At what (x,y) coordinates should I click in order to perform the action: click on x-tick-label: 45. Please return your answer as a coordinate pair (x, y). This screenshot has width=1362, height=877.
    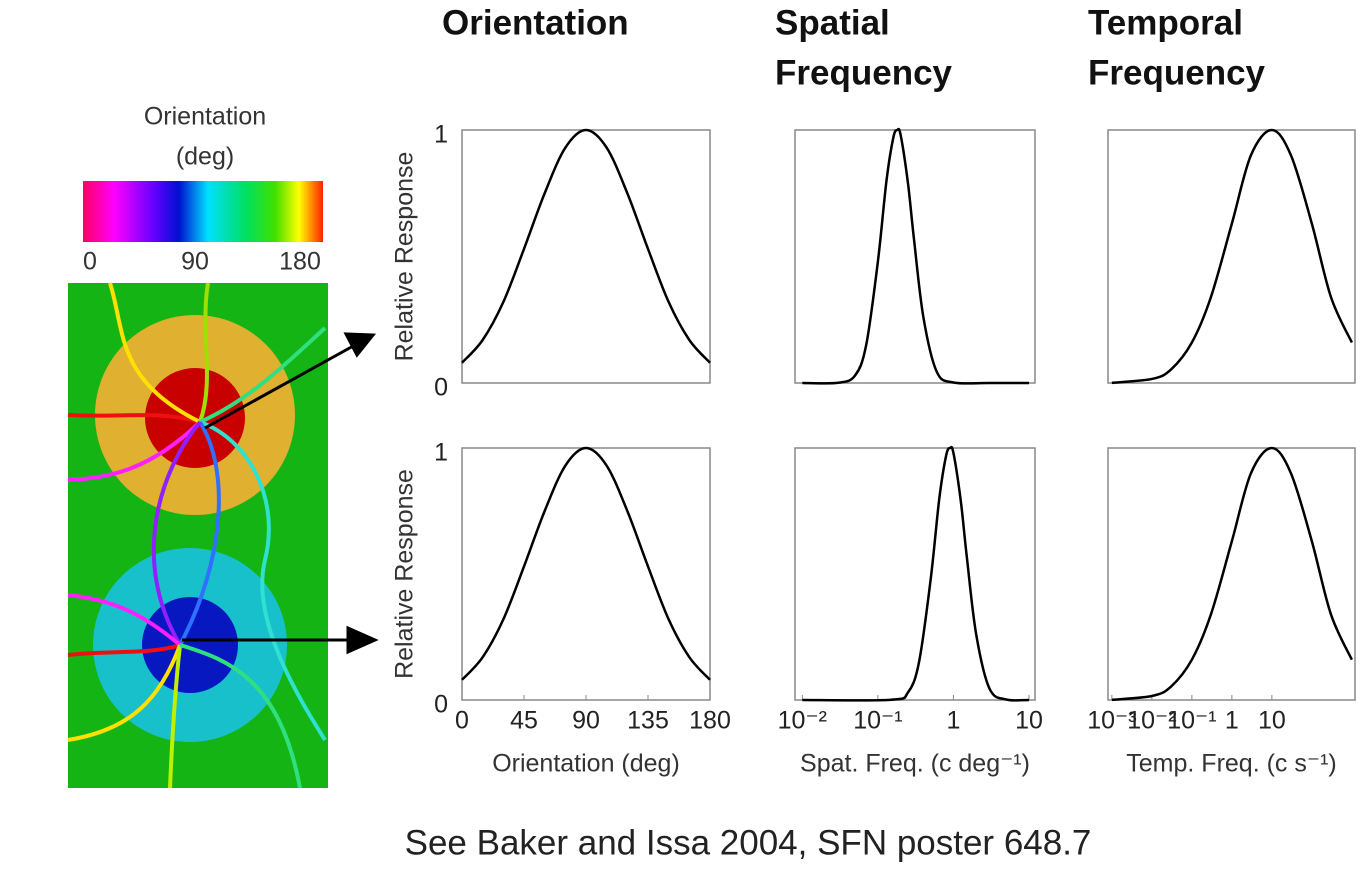
    Looking at the image, I should click on (524, 721).